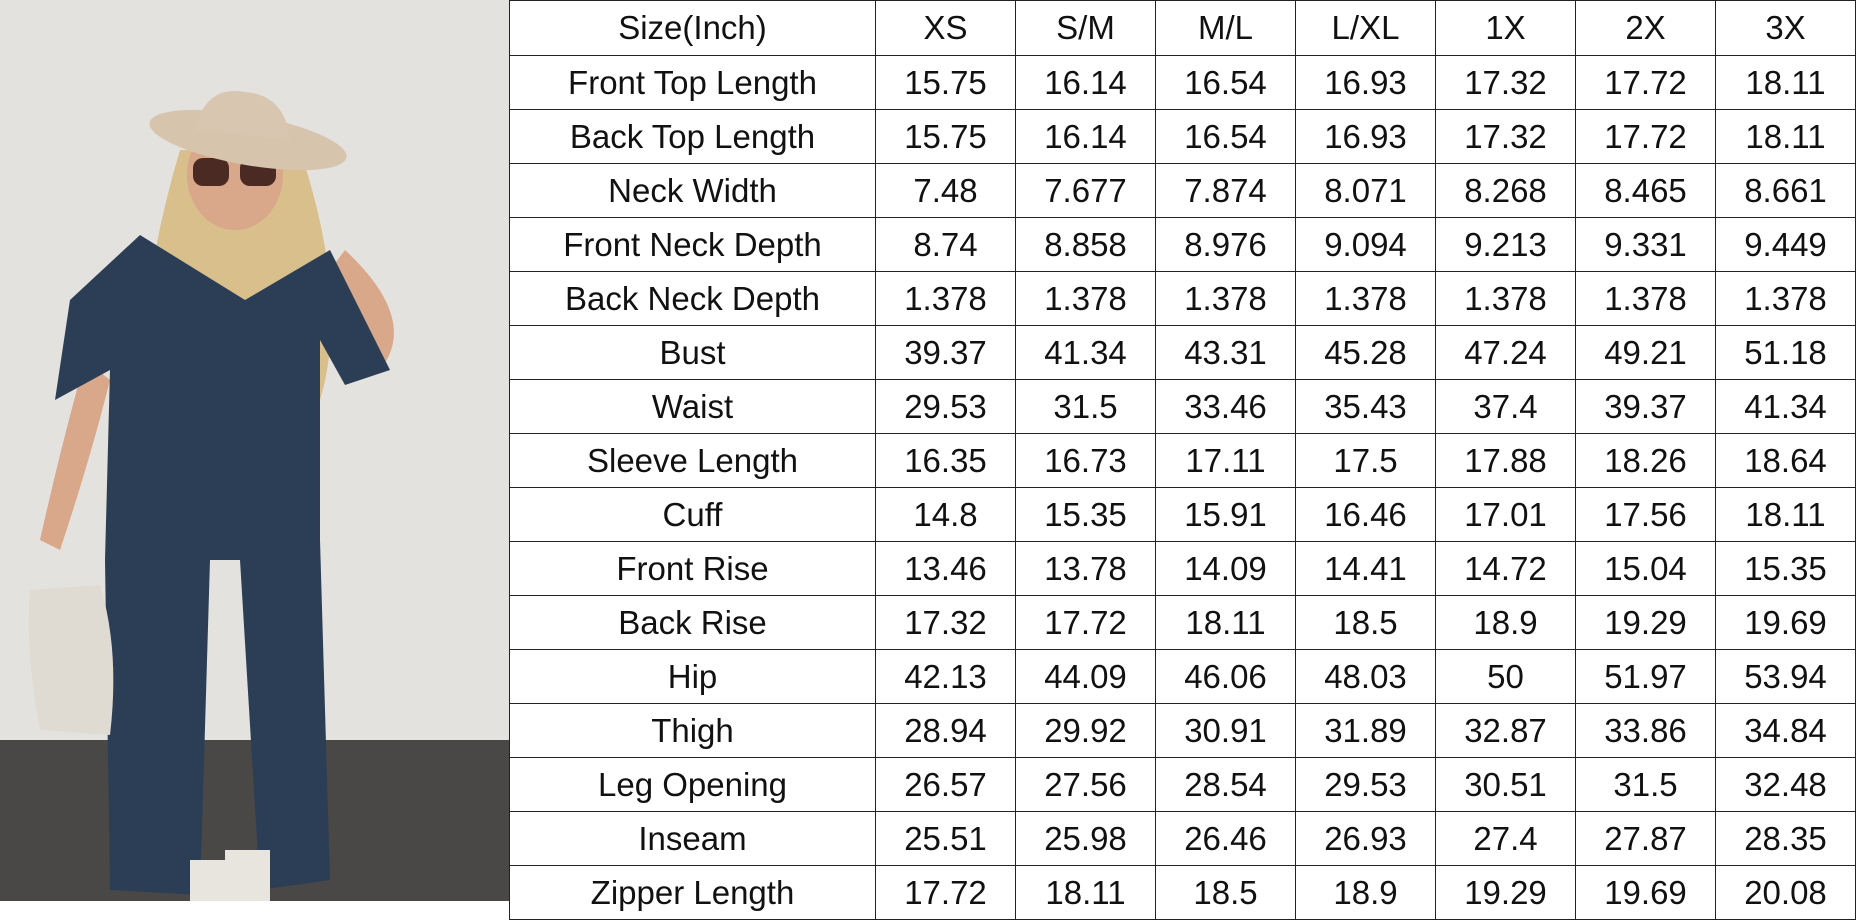 The image size is (1856, 920). What do you see at coordinates (1225, 730) in the screenshot?
I see `measurement-value: 30.91` at bounding box center [1225, 730].